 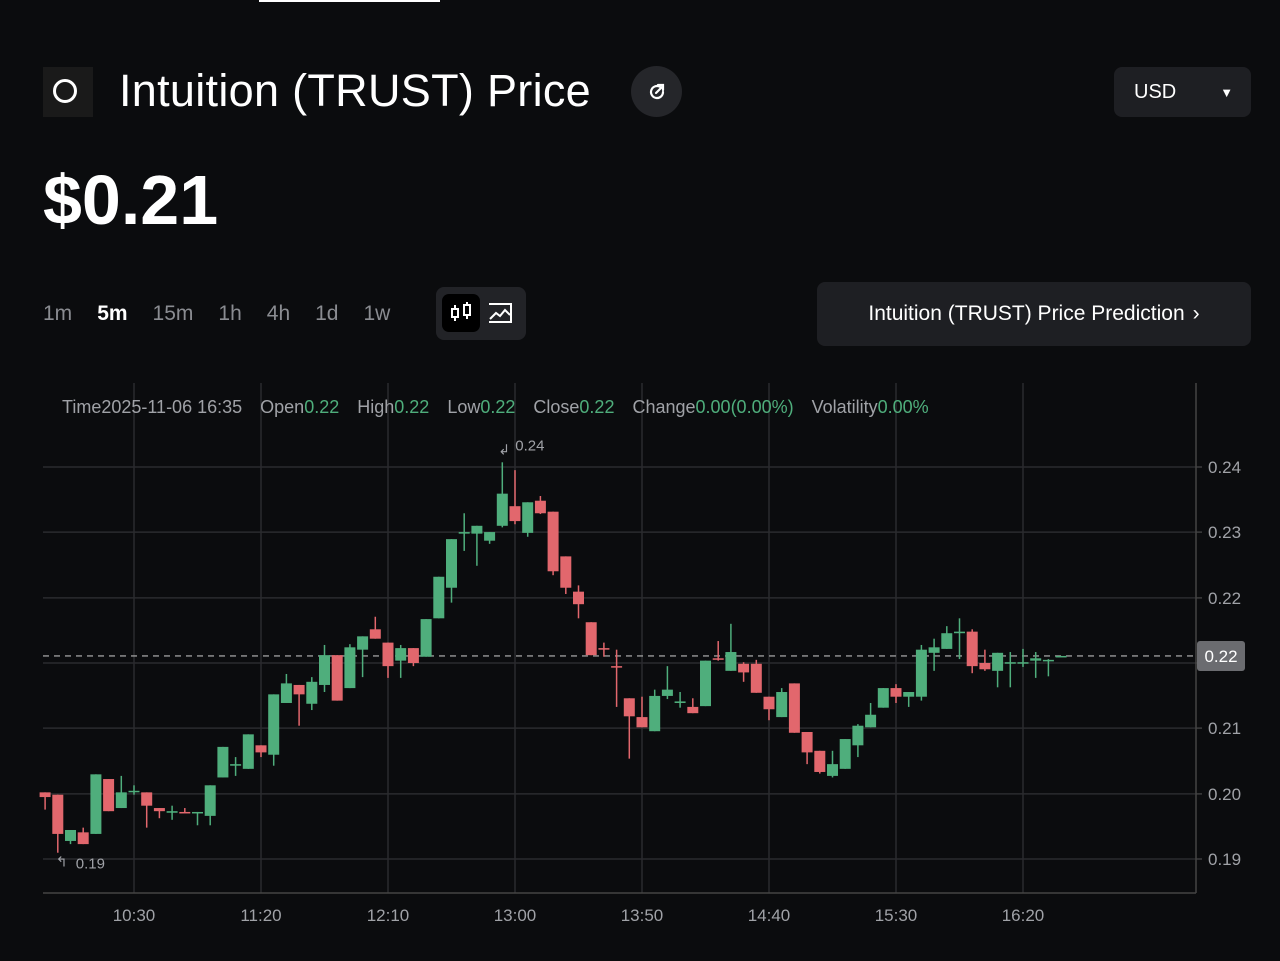 I want to click on share-button, so click(x=656, y=91).